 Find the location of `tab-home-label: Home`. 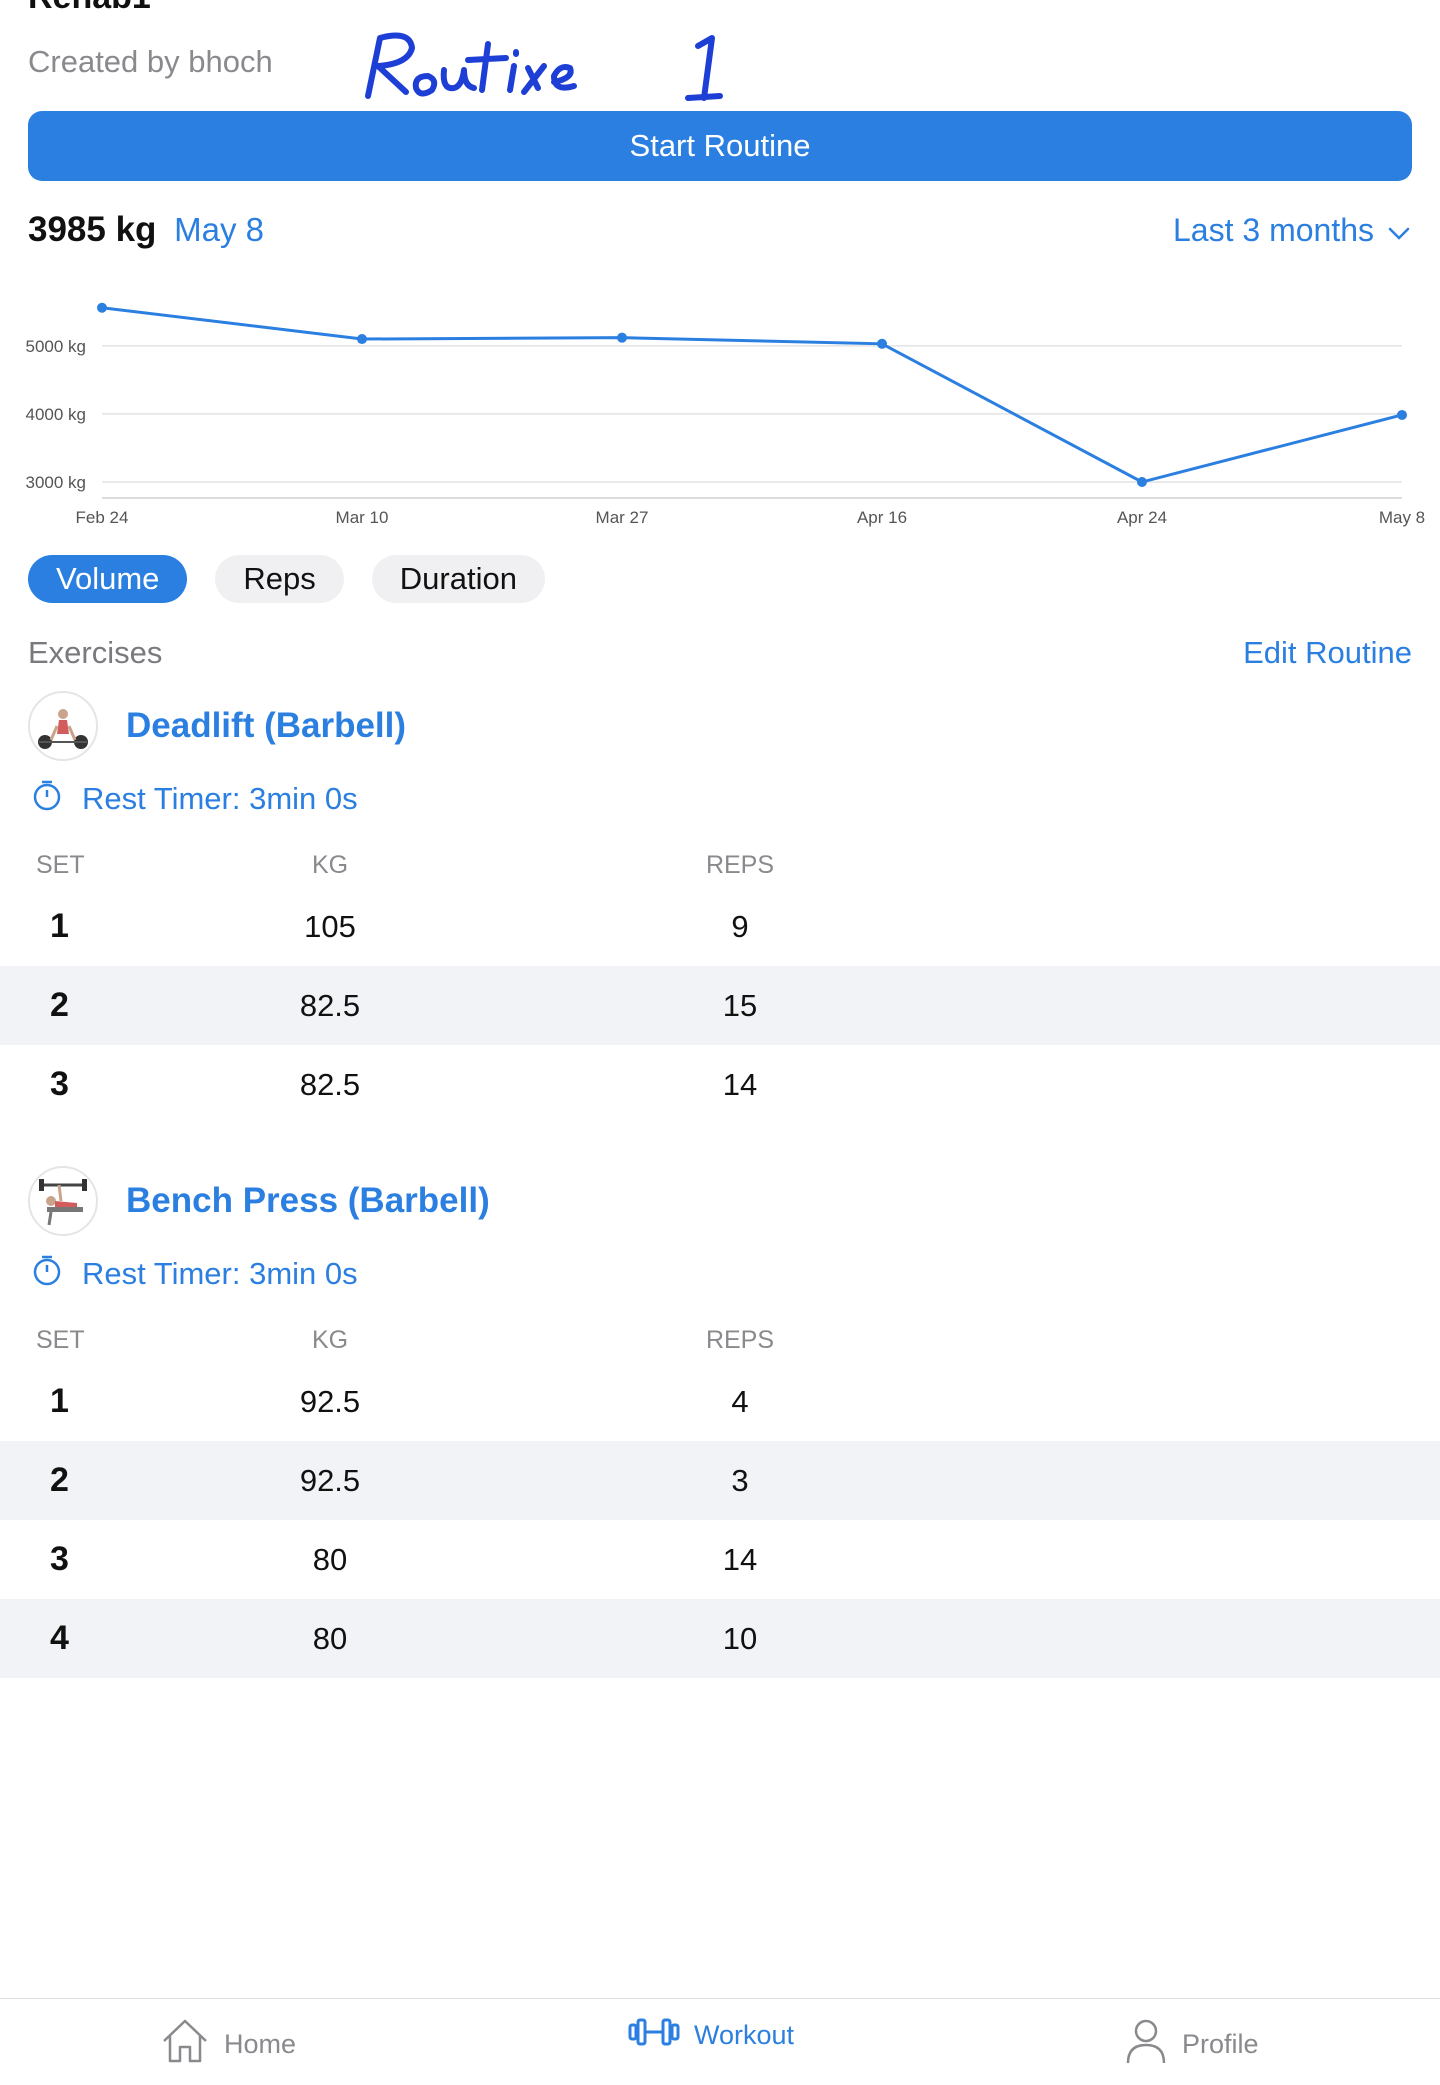

tab-home-label: Home is located at coordinates (260, 2044).